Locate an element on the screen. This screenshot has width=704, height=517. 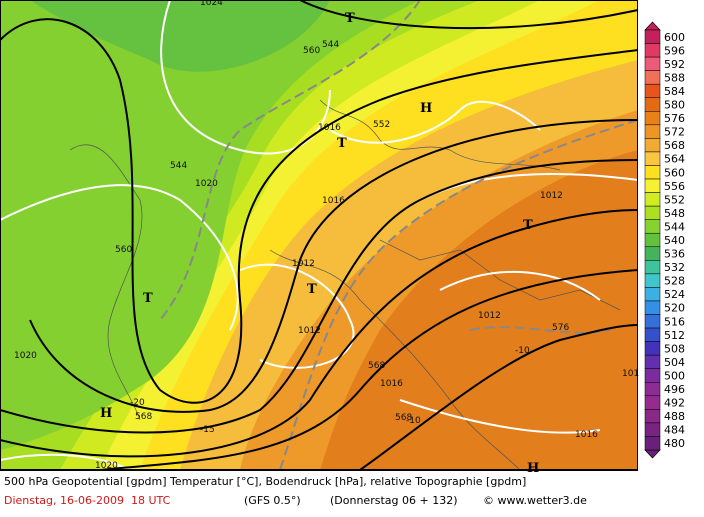
colorbar-label: 564 is located at coordinates (674, 159).